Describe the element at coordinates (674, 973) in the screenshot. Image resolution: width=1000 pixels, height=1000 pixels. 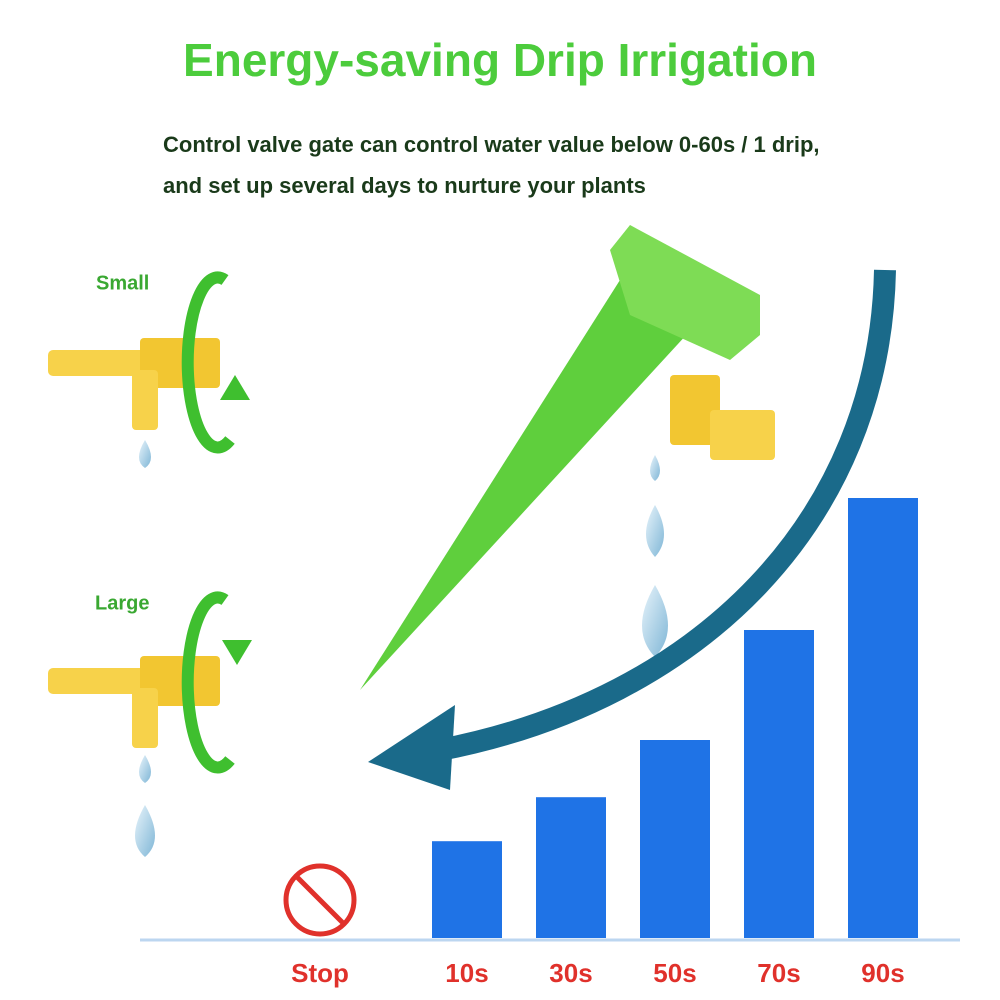
I see `x-tick-label: 50s` at that location.